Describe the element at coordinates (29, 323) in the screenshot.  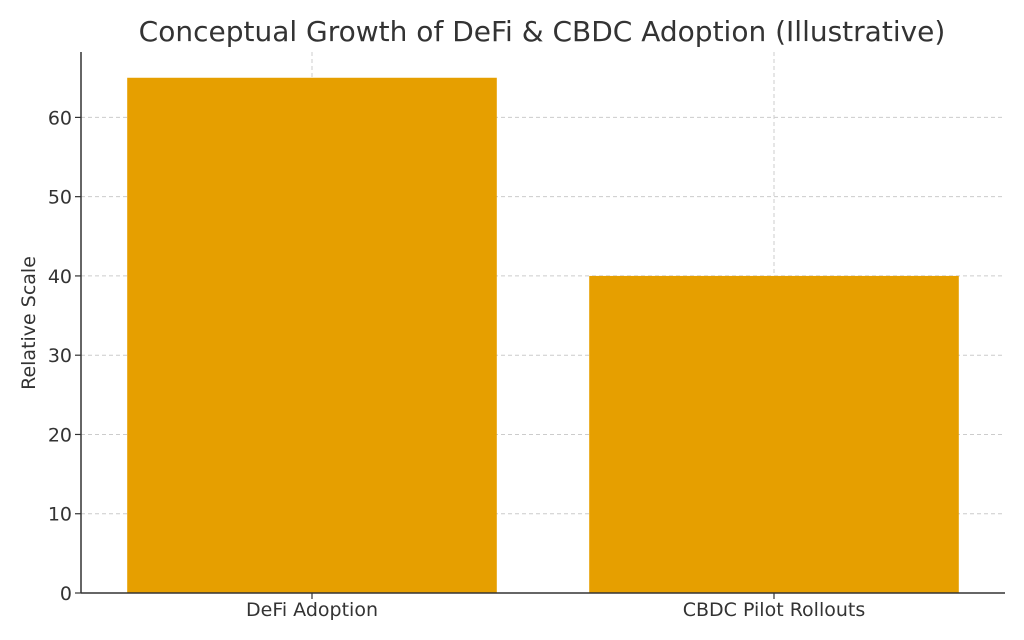
I see `y-axis-label: Relative Scale` at that location.